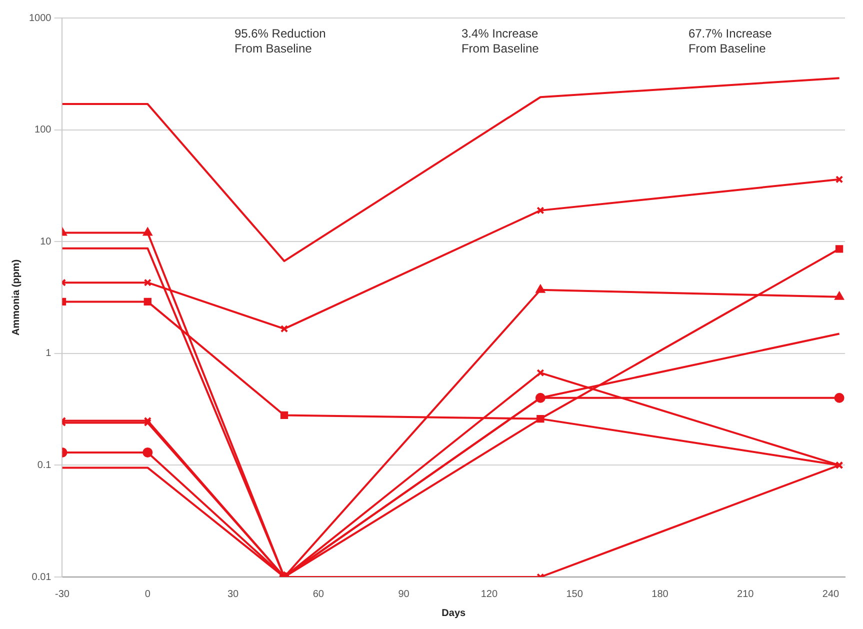 The image size is (863, 629). Describe the element at coordinates (489, 594) in the screenshot. I see `x-tick-label: 120` at that location.